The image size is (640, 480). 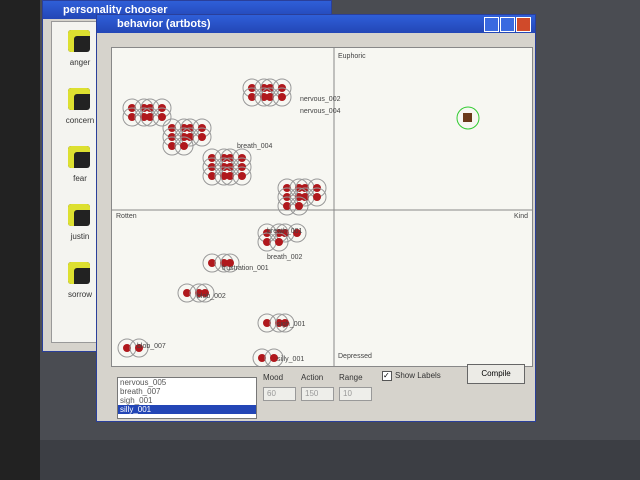 What do you see at coordinates (290, 359) in the screenshot?
I see `bot-label: silly_001` at bounding box center [290, 359].